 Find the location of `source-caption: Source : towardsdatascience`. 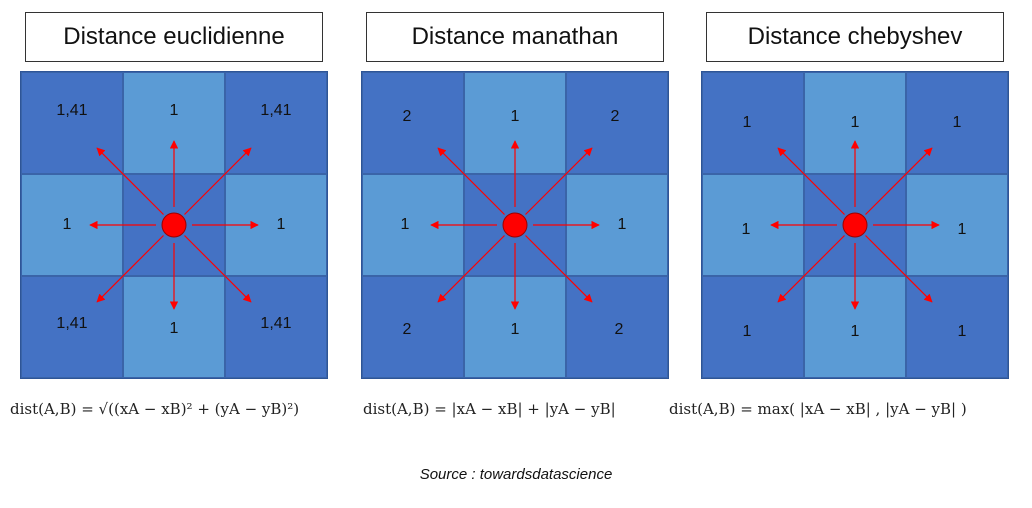

source-caption: Source : towardsdatascience is located at coordinates (516, 474).